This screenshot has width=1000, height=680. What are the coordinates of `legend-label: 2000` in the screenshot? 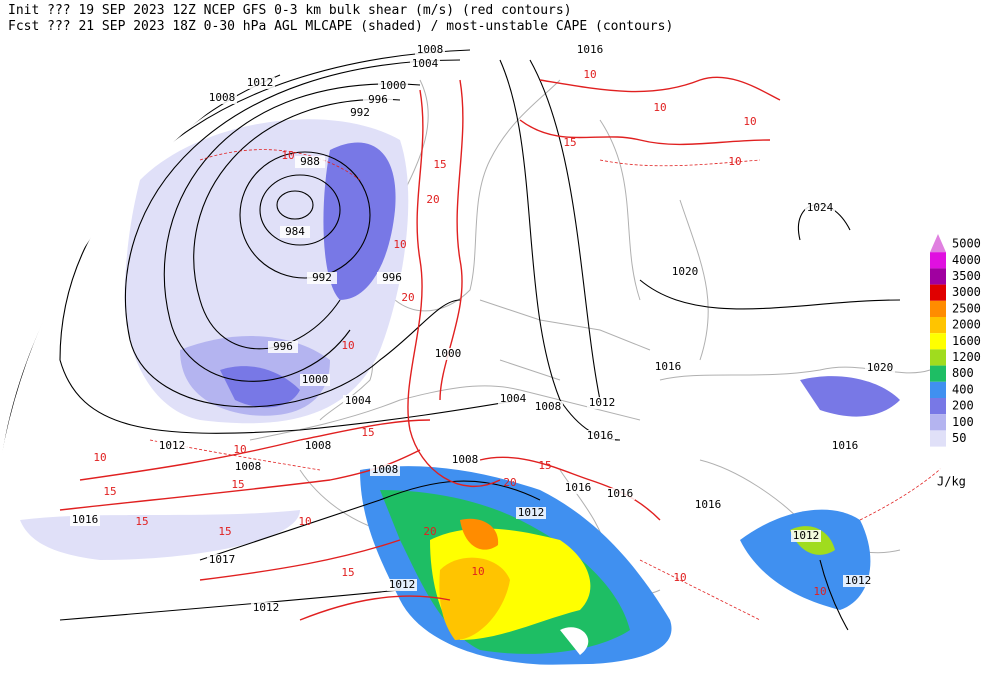 It's located at (966, 325).